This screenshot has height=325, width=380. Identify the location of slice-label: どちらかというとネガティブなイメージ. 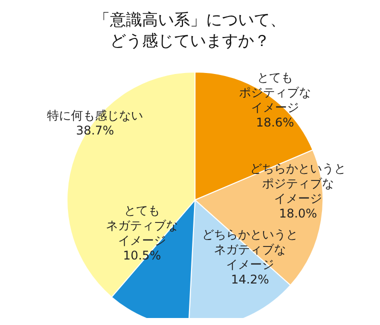
(250, 250).